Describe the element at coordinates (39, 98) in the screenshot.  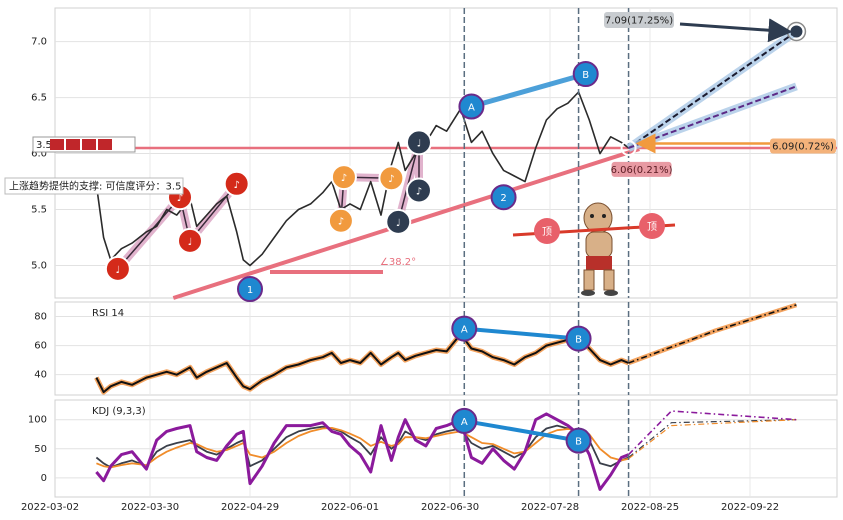
I see `y-tick-label: 6.5` at that location.